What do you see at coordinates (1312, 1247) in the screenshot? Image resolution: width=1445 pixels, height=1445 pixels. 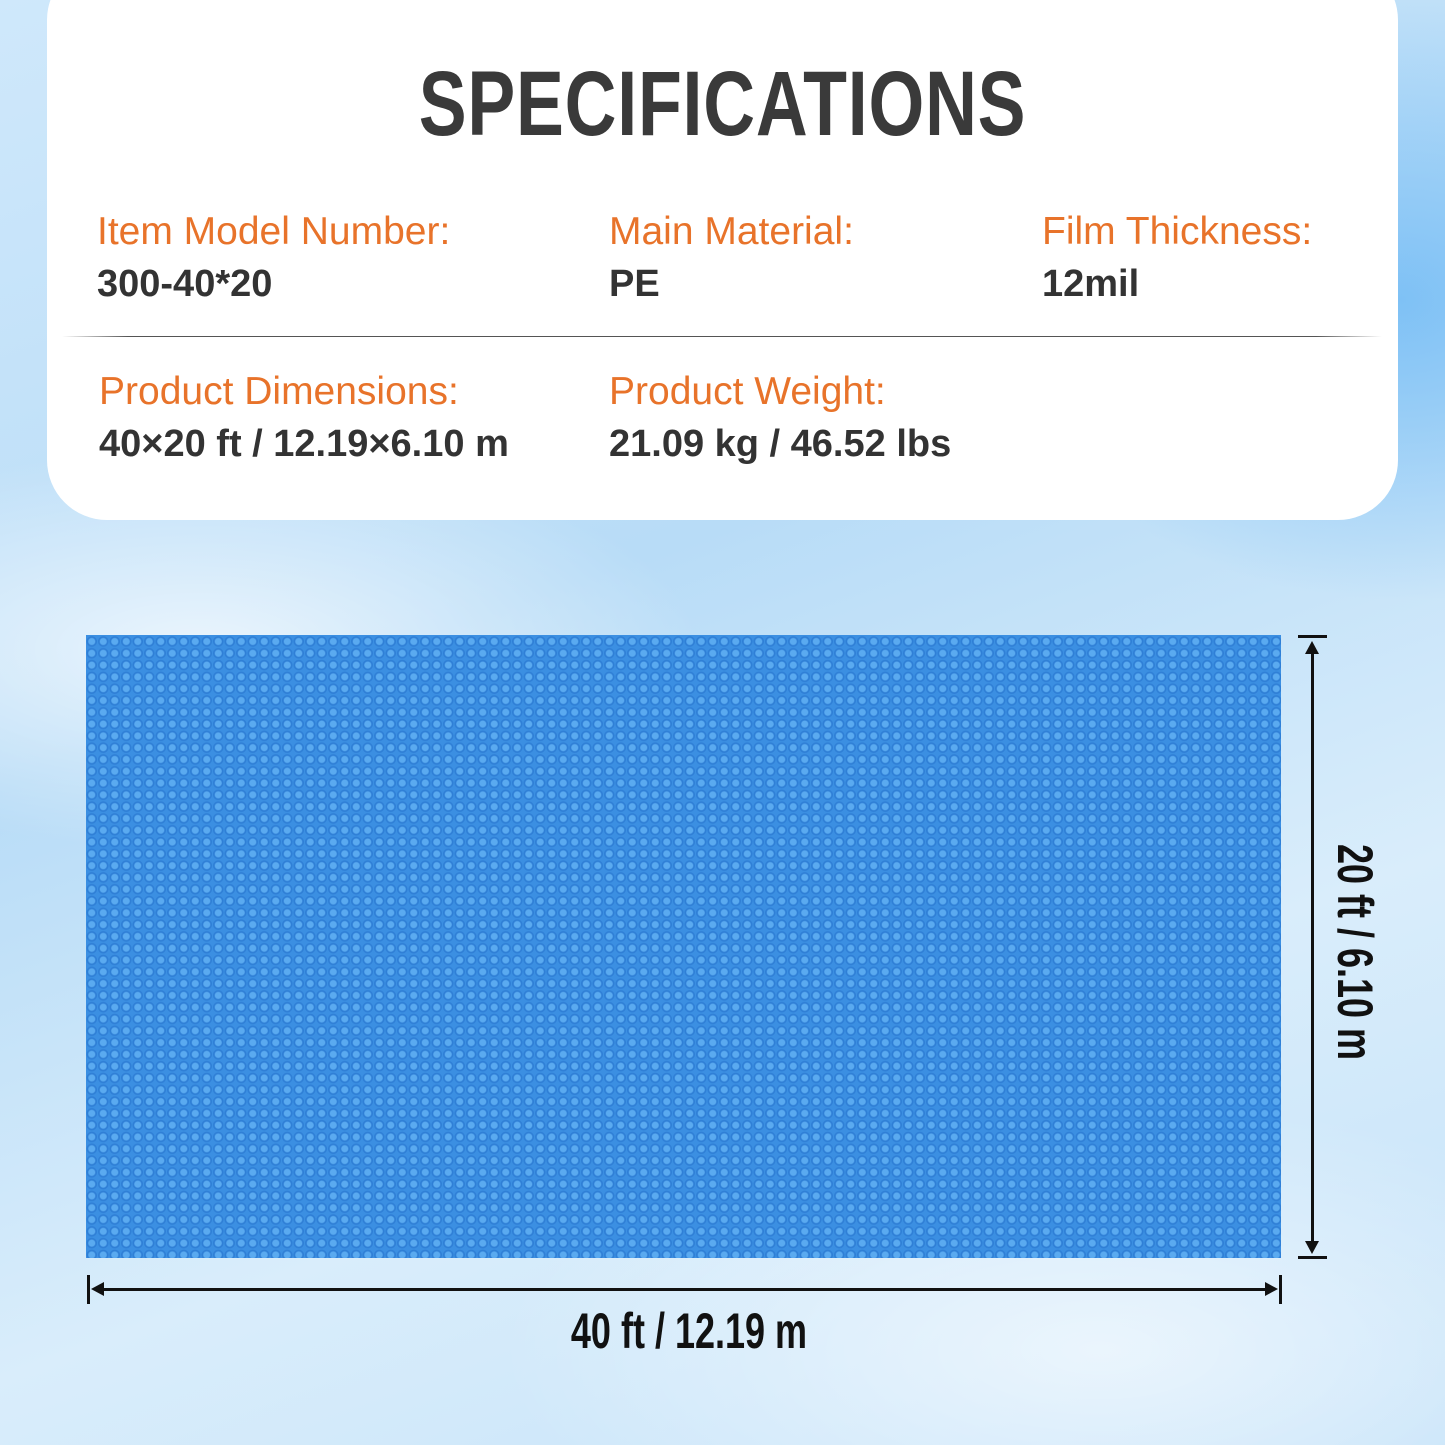 I see `arrow-down-icon` at bounding box center [1312, 1247].